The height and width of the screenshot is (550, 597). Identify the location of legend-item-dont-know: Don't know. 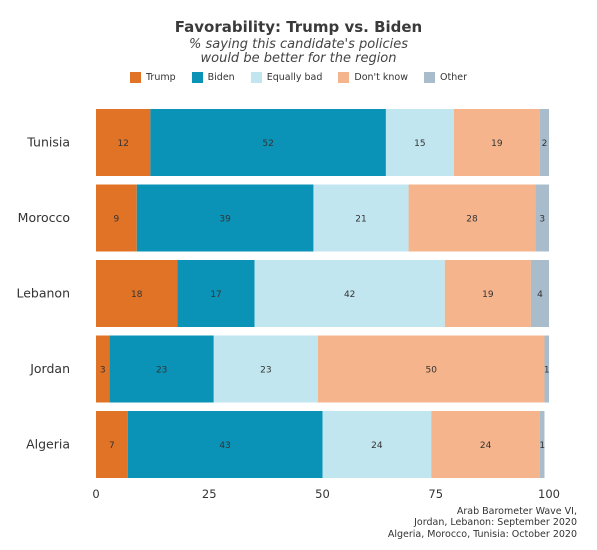
(373, 77).